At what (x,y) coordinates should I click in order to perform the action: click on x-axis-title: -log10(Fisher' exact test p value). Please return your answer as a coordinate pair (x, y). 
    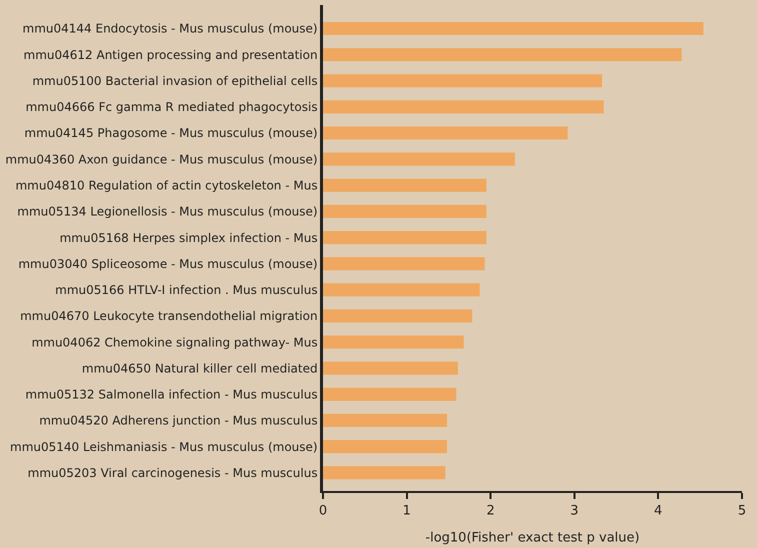
    Looking at the image, I should click on (532, 538).